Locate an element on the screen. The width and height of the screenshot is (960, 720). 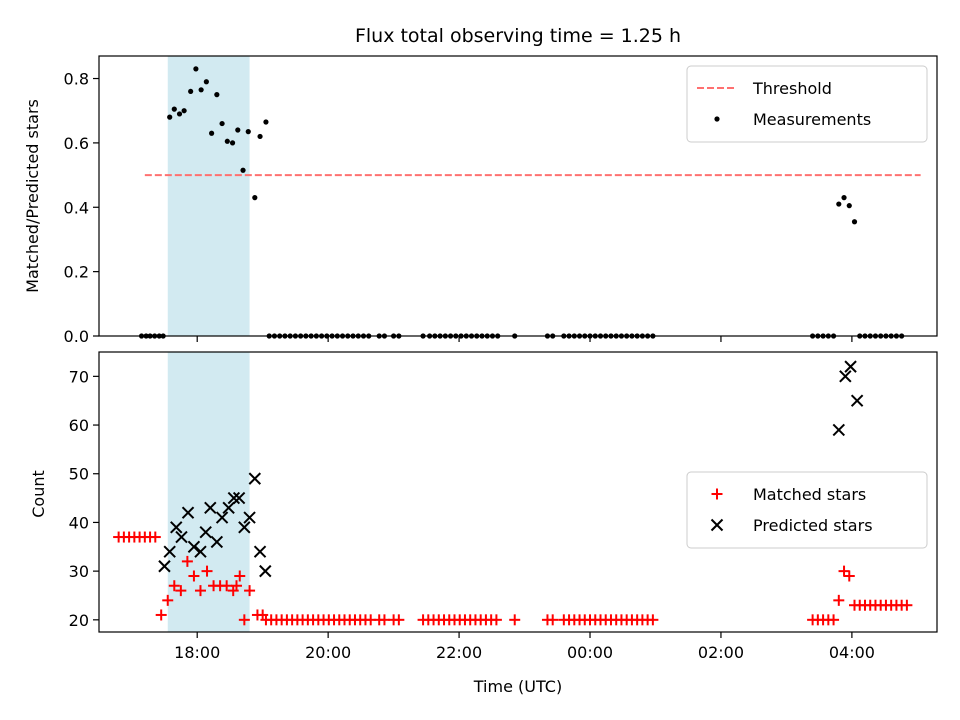
x-axis-label: Time (UTC) is located at coordinates (517, 686).